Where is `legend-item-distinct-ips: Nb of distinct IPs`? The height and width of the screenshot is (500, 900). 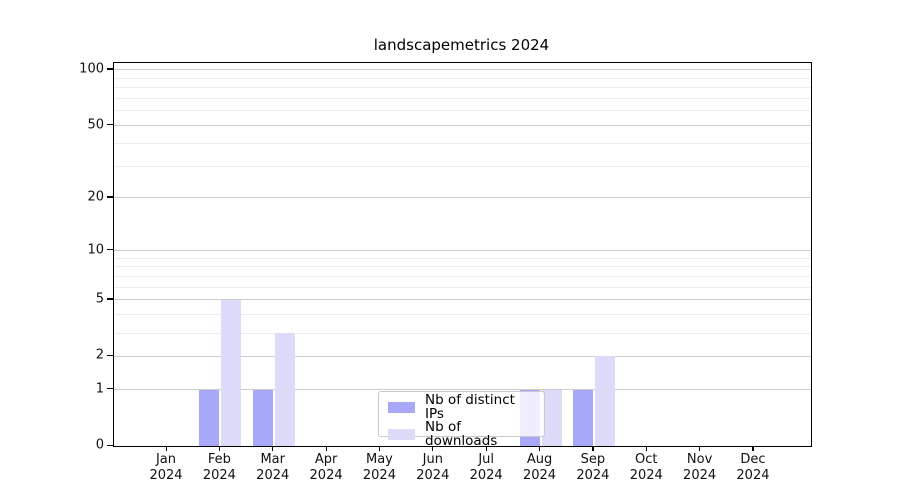
legend-item-distinct-ips: Nb of distinct IPs is located at coordinates (461, 407).